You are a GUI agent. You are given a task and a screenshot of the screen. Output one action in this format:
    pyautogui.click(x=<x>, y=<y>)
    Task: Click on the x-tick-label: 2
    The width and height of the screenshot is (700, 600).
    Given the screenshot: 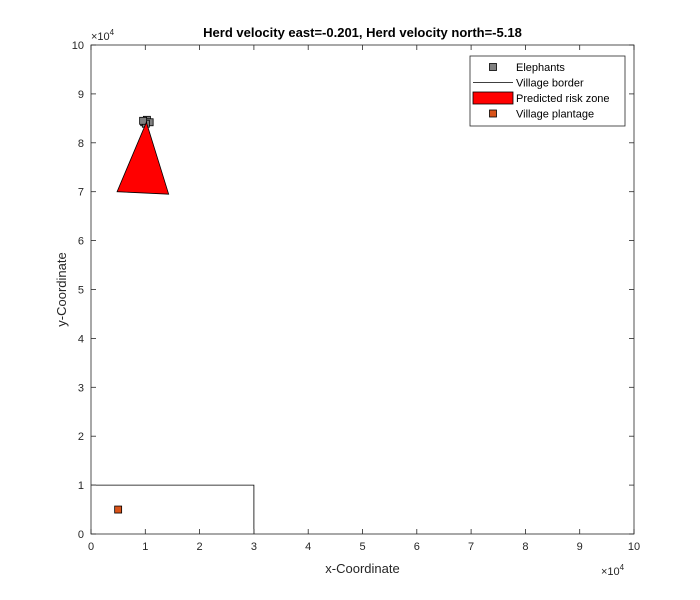 What is the action you would take?
    pyautogui.click(x=200, y=547)
    